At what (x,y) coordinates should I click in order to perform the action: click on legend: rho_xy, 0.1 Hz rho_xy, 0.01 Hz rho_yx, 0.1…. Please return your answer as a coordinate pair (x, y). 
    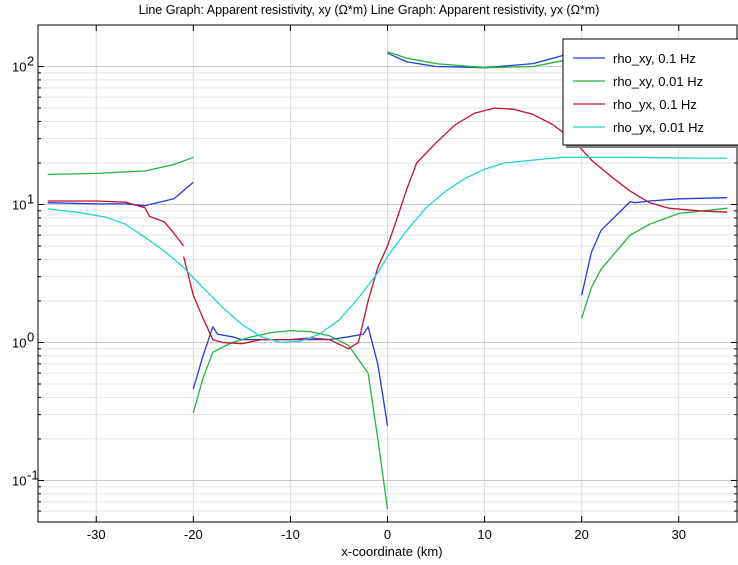
    Looking at the image, I should click on (650, 93).